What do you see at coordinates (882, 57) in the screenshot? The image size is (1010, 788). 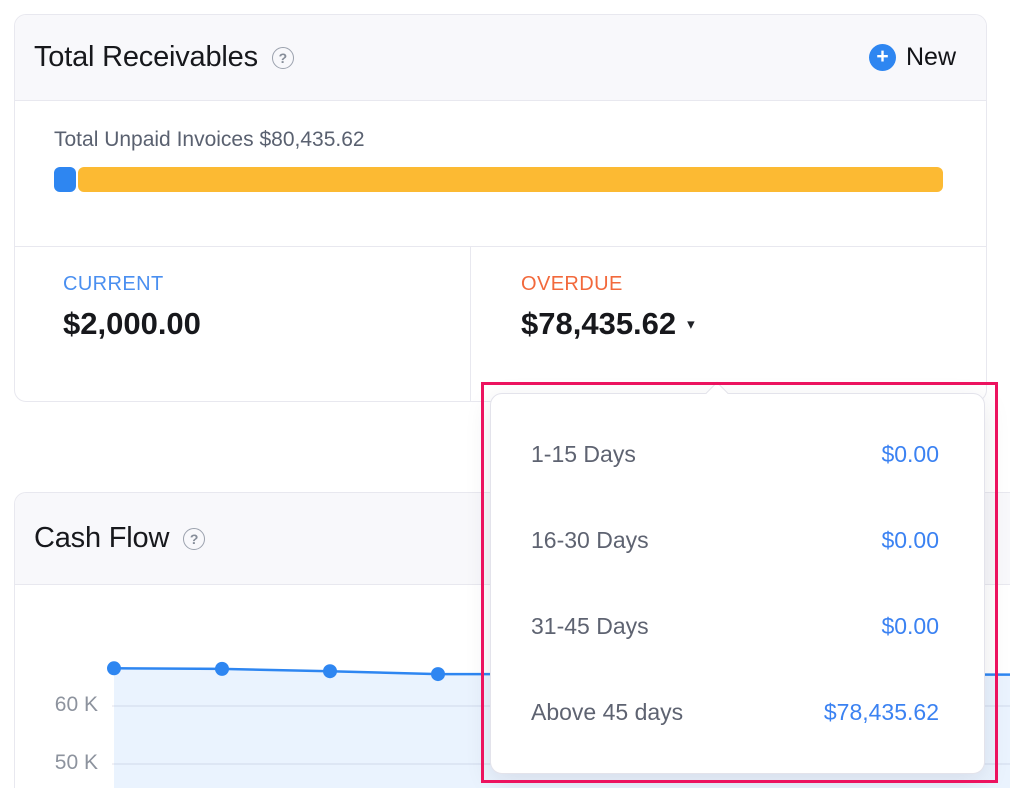 I see `plus-icon: +` at bounding box center [882, 57].